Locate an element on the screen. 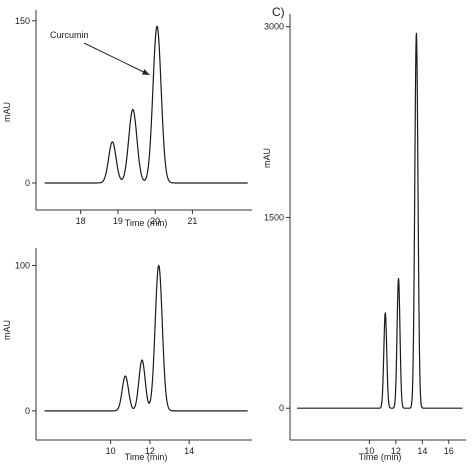 Image resolution: width=474 pixels, height=474 pixels. y-tick-label: 100 is located at coordinates (22, 265).